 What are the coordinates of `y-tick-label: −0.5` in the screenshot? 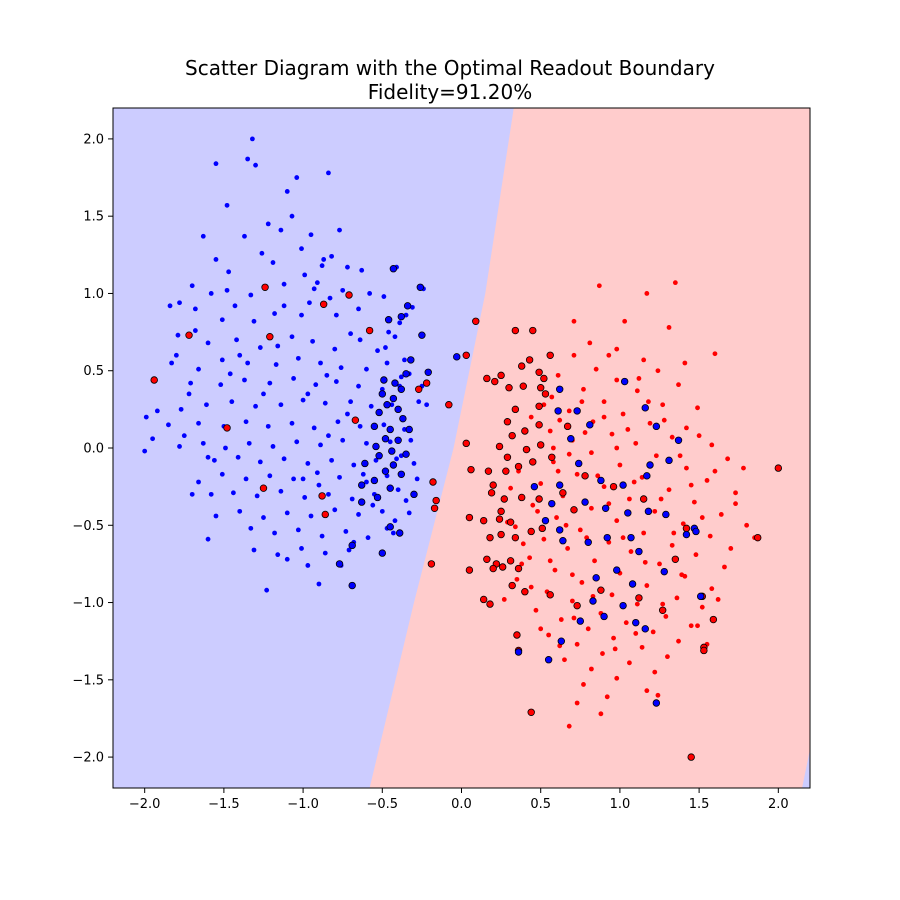 It's located at (88, 526).